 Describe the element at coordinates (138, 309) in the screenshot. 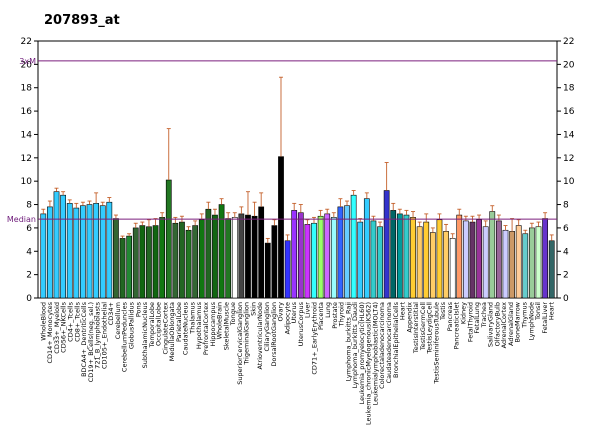

I see `category-label: Pons` at that location.